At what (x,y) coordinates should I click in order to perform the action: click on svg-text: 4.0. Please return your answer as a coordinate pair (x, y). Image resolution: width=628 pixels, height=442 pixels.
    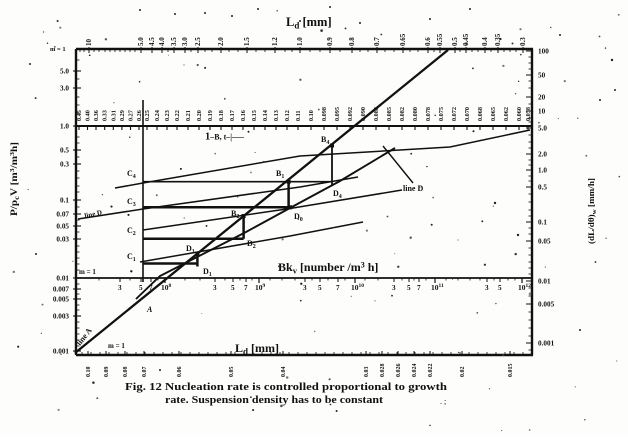
    Looking at the image, I should click on (162, 41).